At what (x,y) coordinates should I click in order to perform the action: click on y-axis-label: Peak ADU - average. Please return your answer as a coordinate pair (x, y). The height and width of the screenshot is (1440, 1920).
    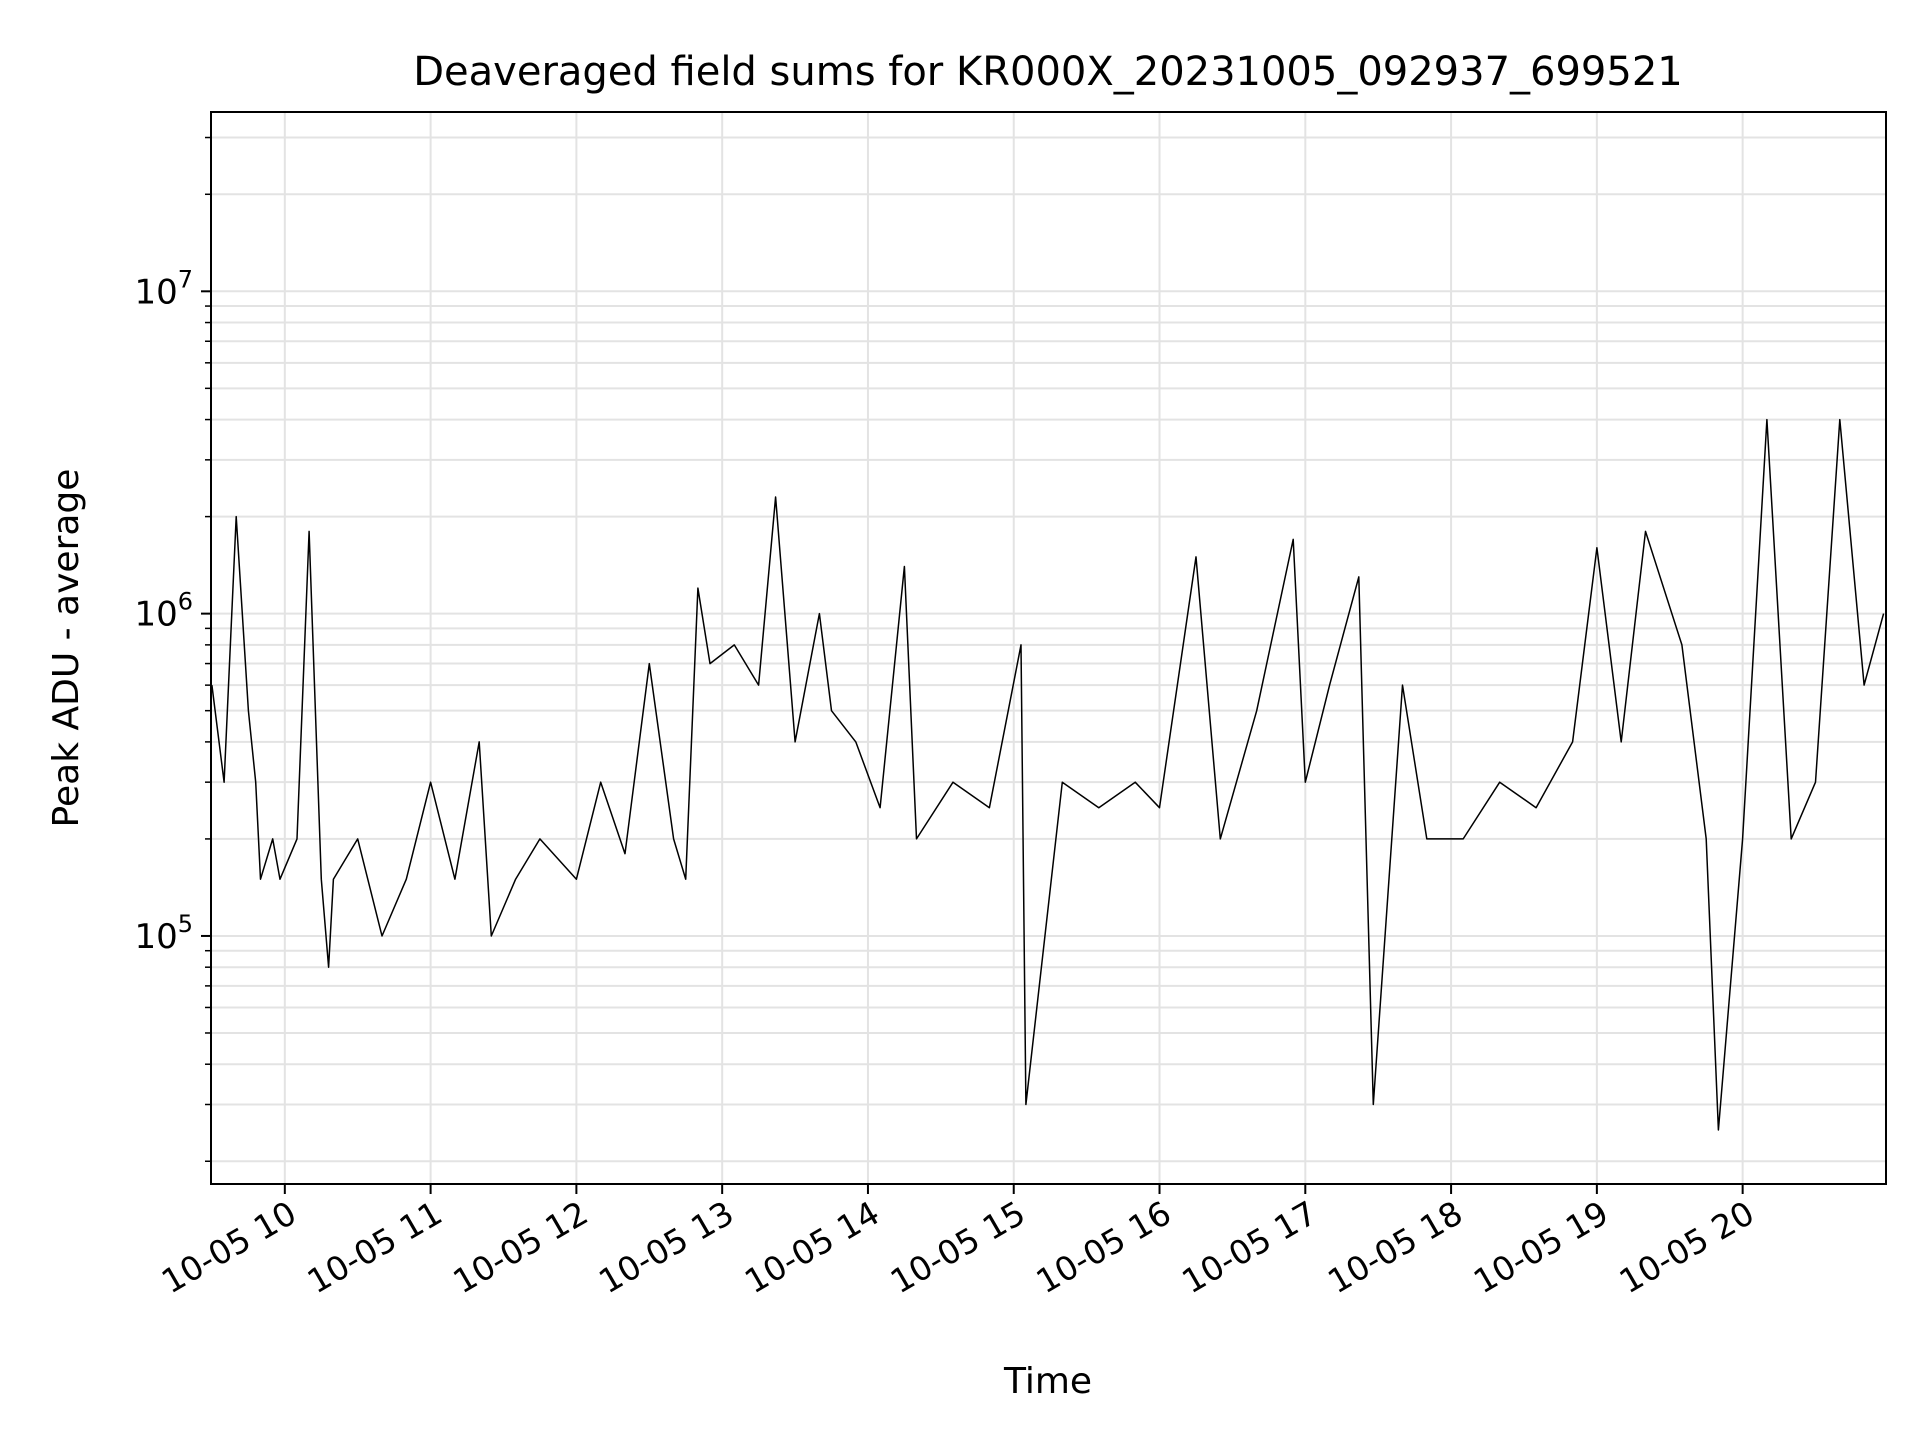
    Looking at the image, I should click on (66, 648).